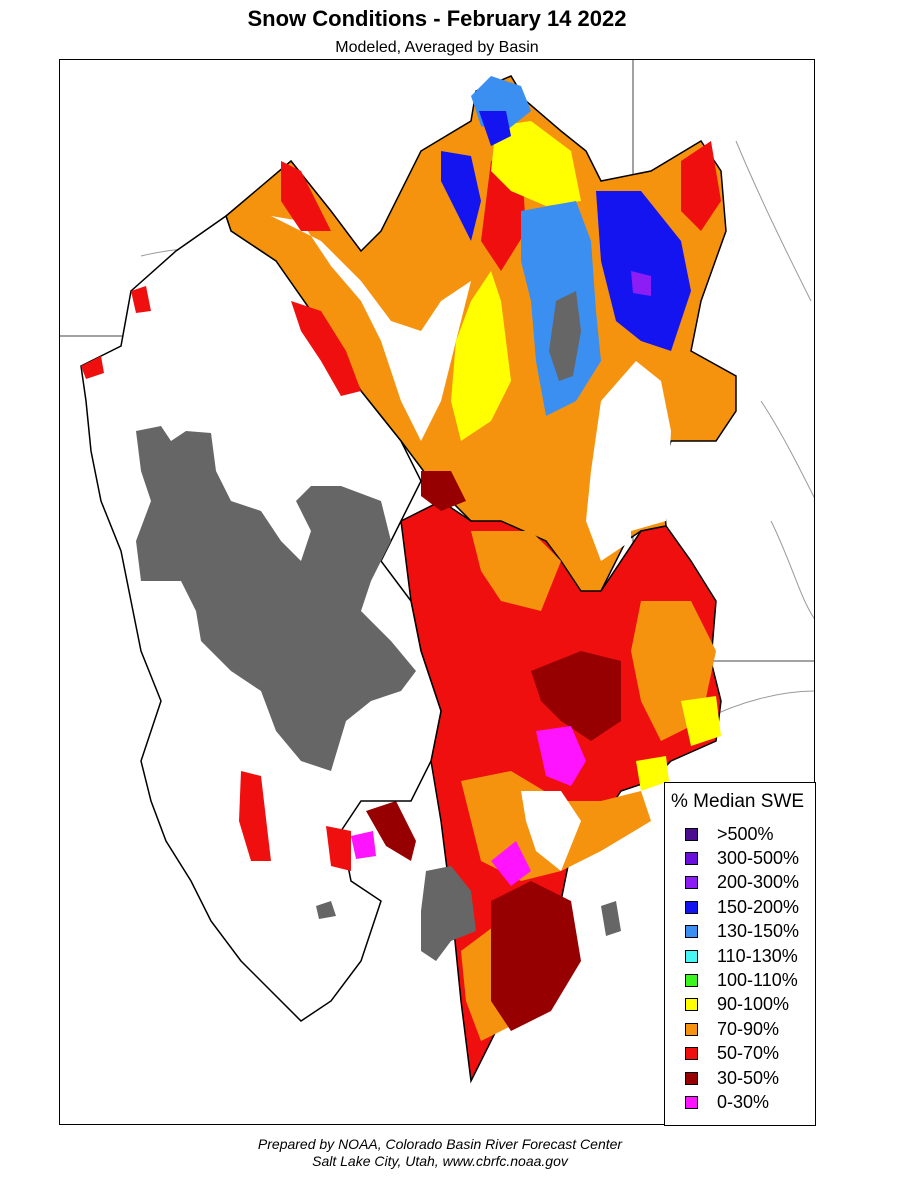  Describe the element at coordinates (758, 882) in the screenshot. I see `legend-label: 200-300%` at that location.